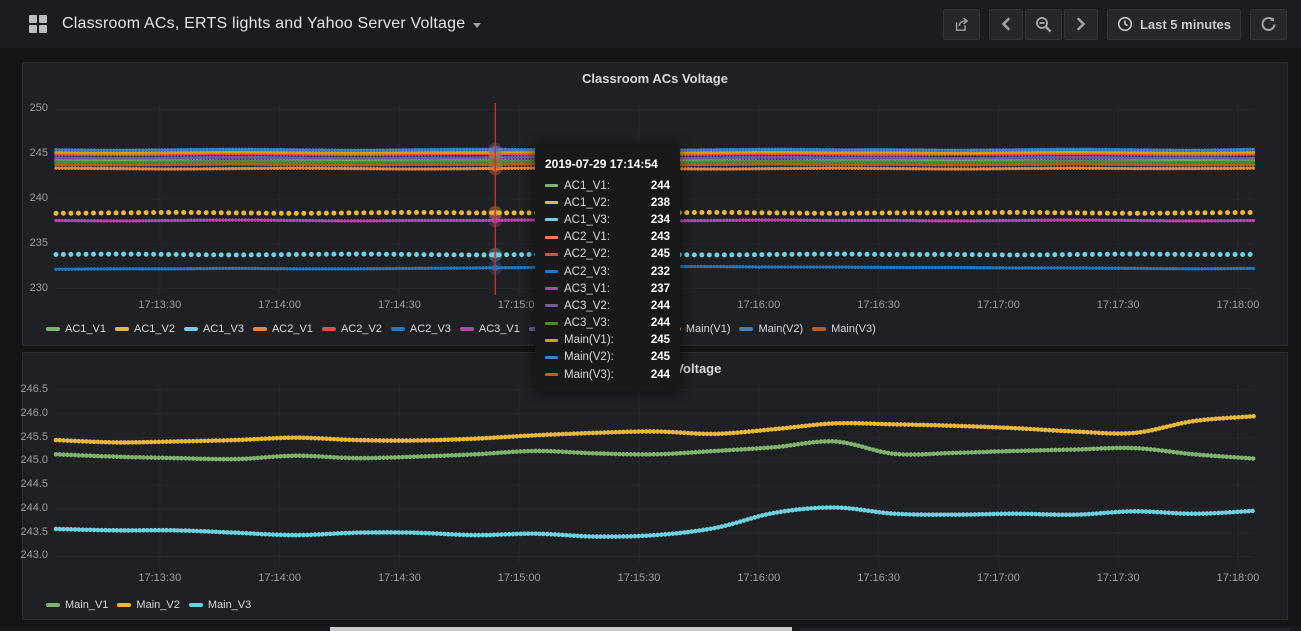 This screenshot has width=1301, height=631. What do you see at coordinates (589, 340) in the screenshot?
I see `series-name: Main(V1):` at bounding box center [589, 340].